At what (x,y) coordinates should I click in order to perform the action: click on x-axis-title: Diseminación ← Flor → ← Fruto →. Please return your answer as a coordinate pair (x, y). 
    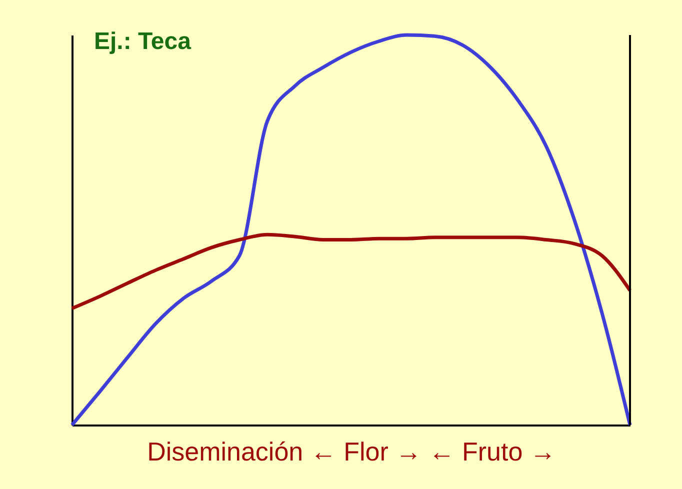
    Looking at the image, I should click on (351, 451).